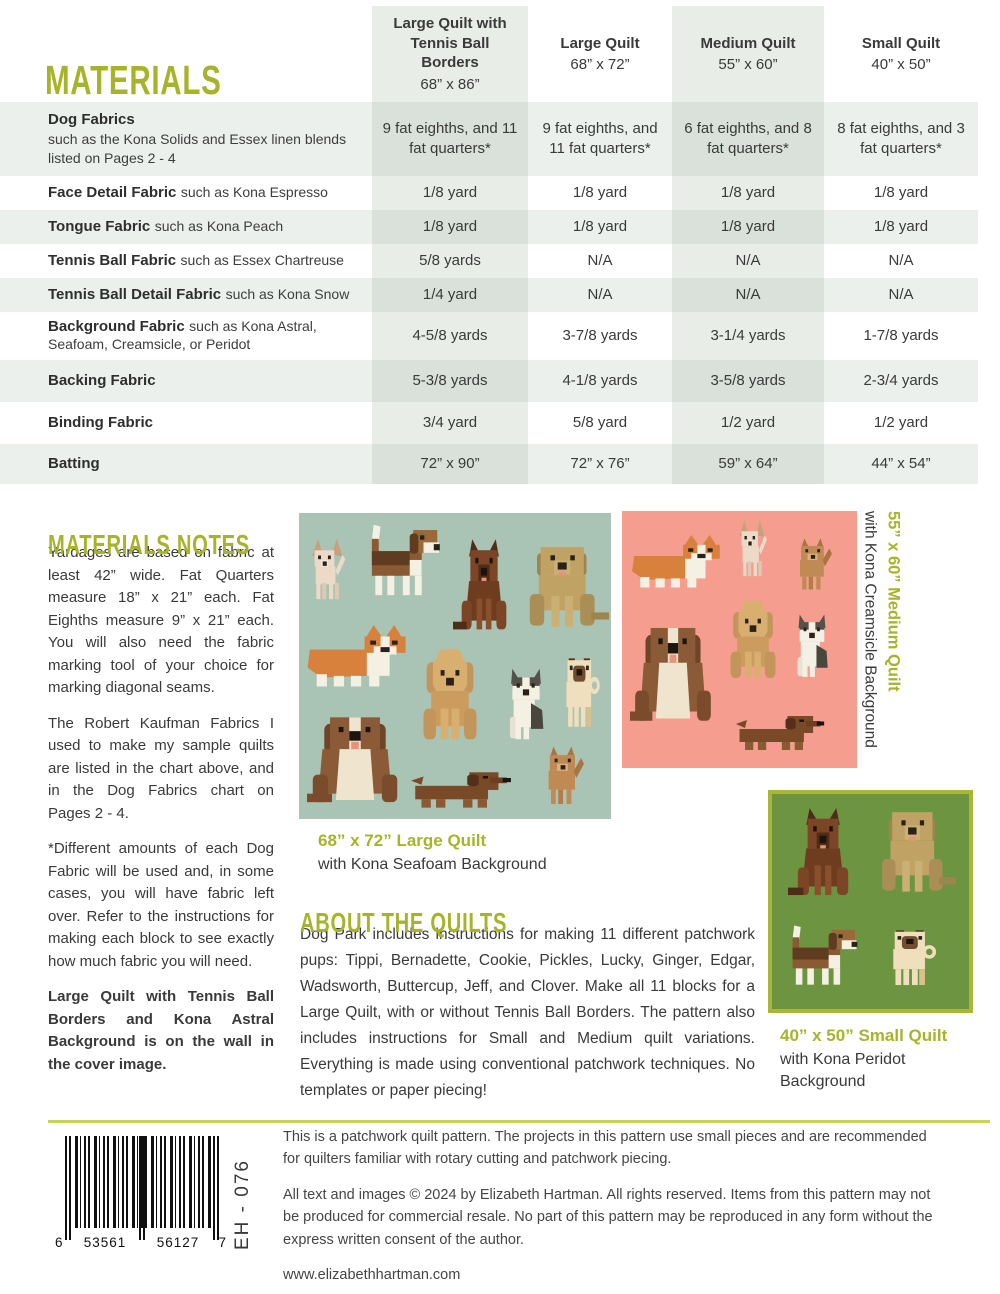  What do you see at coordinates (450, 260) in the screenshot?
I see `cell-value: 5/8 yards` at bounding box center [450, 260].